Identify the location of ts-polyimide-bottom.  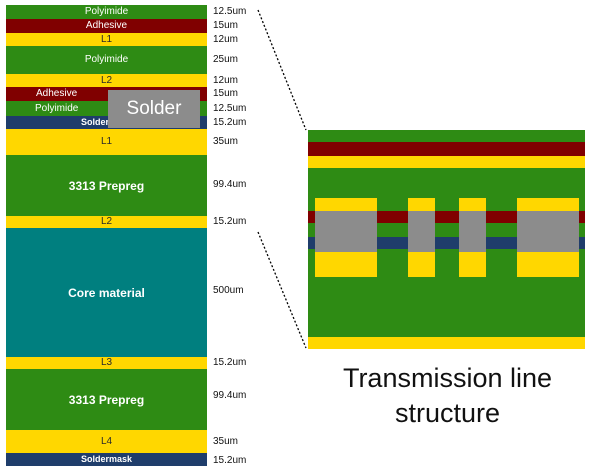
(446, 230).